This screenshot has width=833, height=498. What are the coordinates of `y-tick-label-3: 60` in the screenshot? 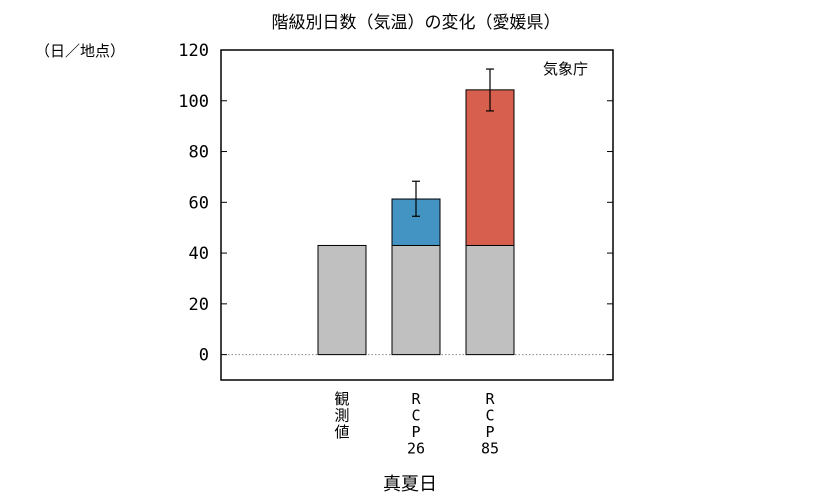 It's located at (199, 203).